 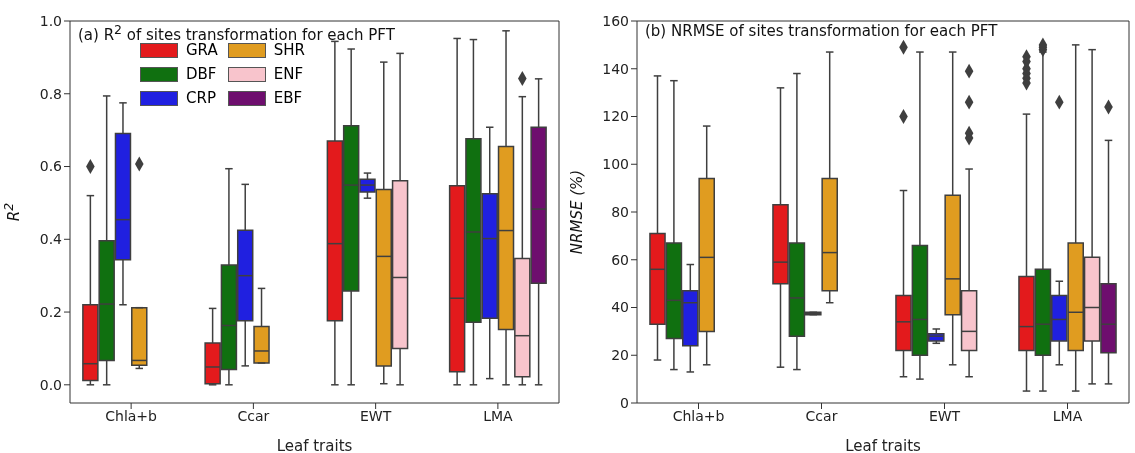 What do you see at coordinates (615, 20) in the screenshot?
I see `y-tick-label: 160` at bounding box center [615, 20].